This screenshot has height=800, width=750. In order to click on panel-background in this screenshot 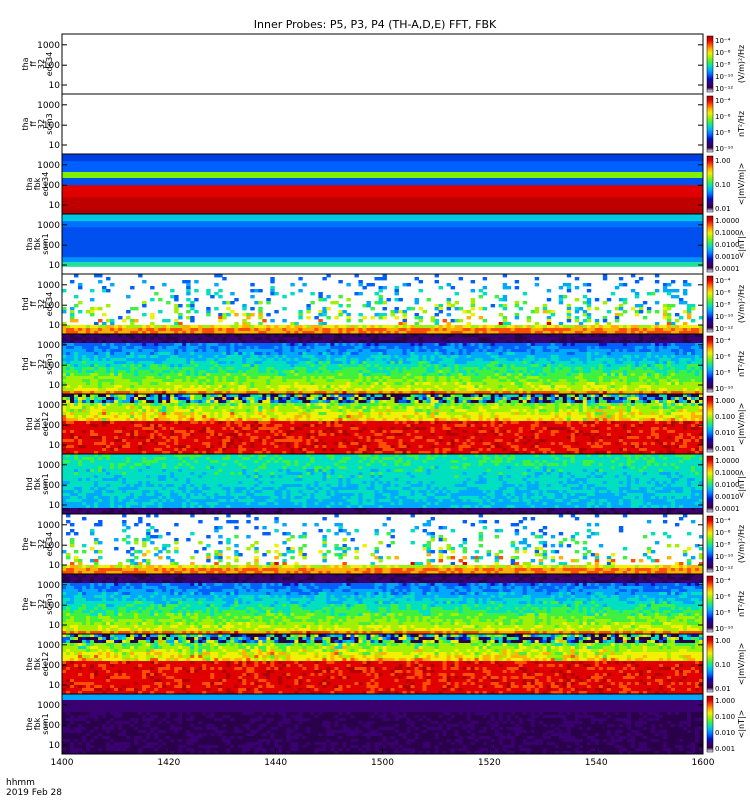, I will do `click(382, 64)`.